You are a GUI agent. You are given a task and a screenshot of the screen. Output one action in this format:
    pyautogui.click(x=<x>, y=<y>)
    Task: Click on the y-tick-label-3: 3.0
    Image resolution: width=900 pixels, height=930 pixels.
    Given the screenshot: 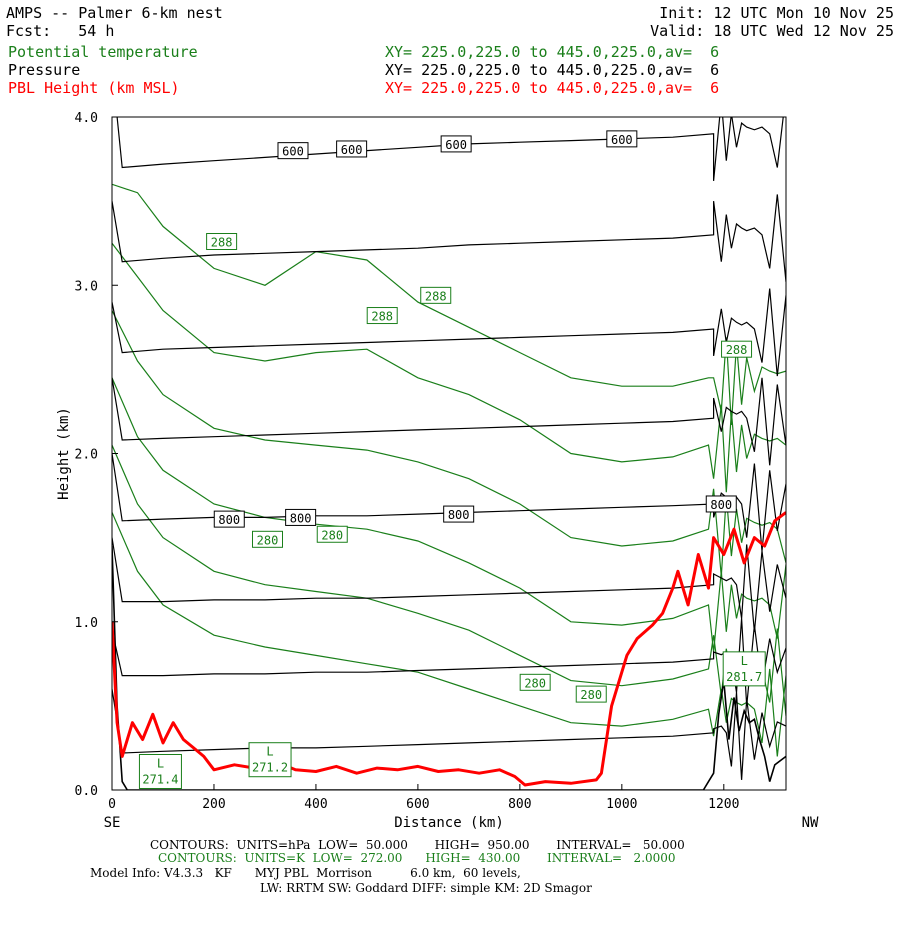 What is the action you would take?
    pyautogui.click(x=86, y=286)
    